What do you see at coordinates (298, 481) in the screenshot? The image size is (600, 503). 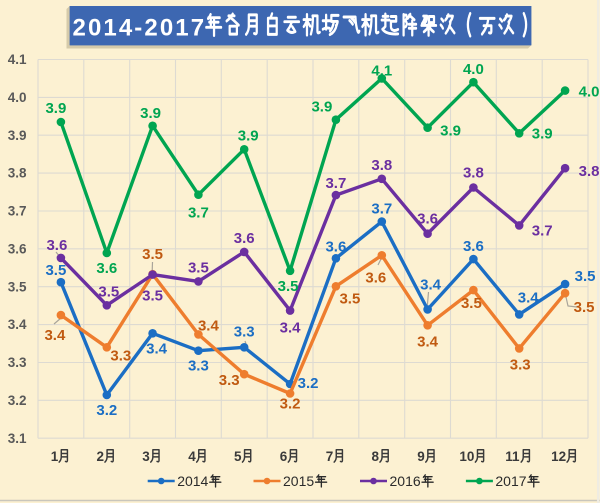 I see `svg-text: 2015` at bounding box center [298, 481].